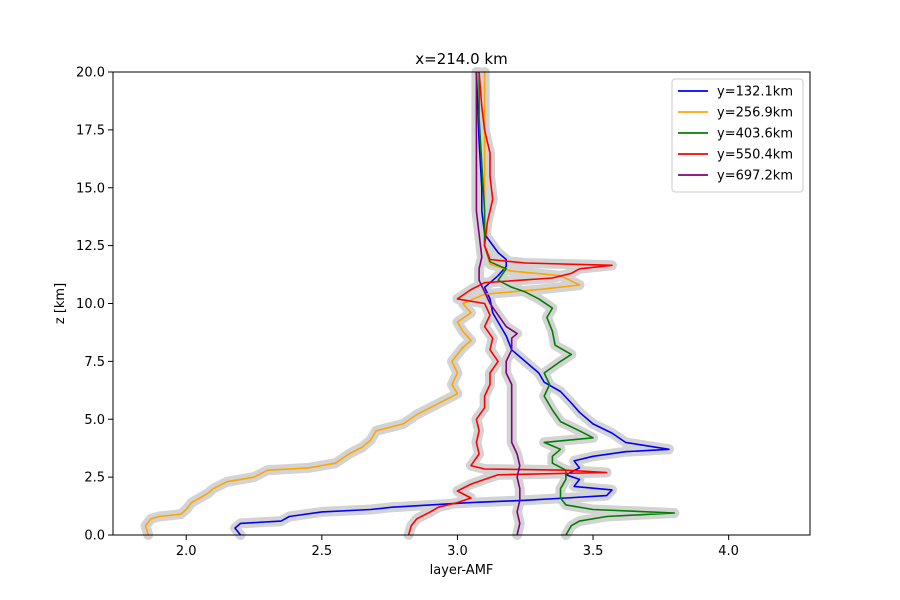  What do you see at coordinates (755, 113) in the screenshot?
I see `legend-label-2: y=256.9km` at bounding box center [755, 113].